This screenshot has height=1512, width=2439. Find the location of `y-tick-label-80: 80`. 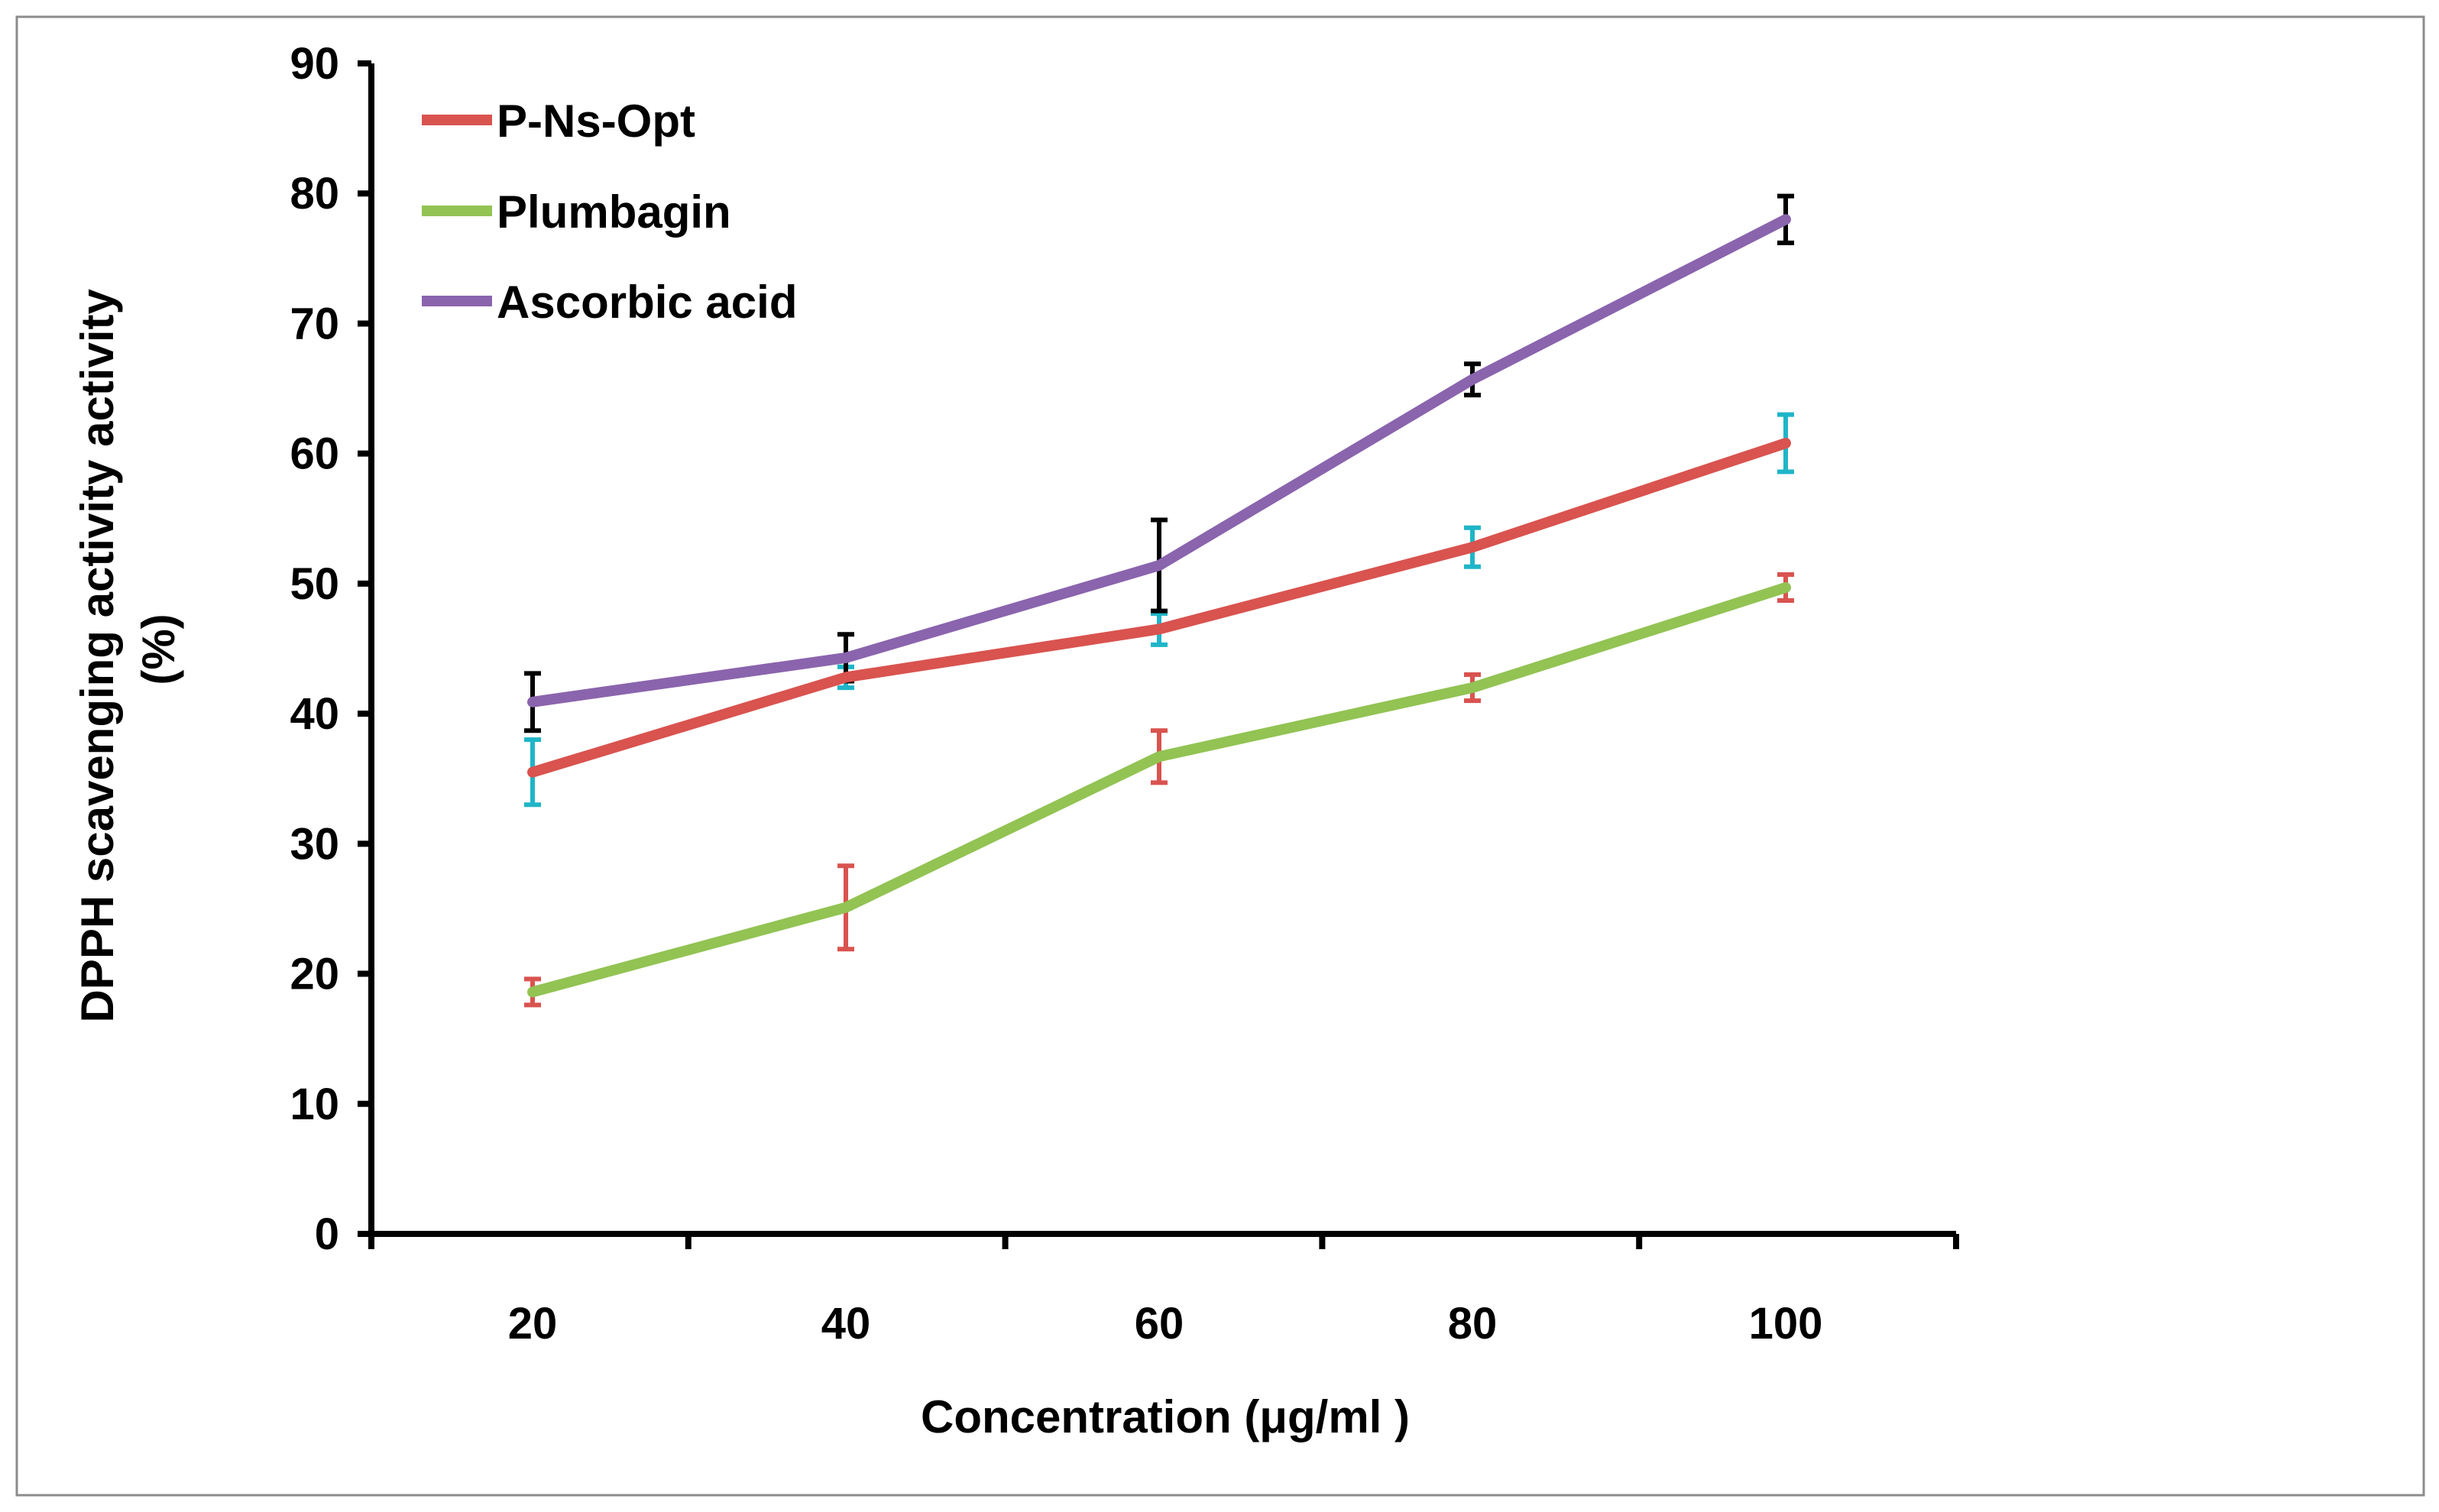

y-tick-label-80: 80 is located at coordinates (314, 194).